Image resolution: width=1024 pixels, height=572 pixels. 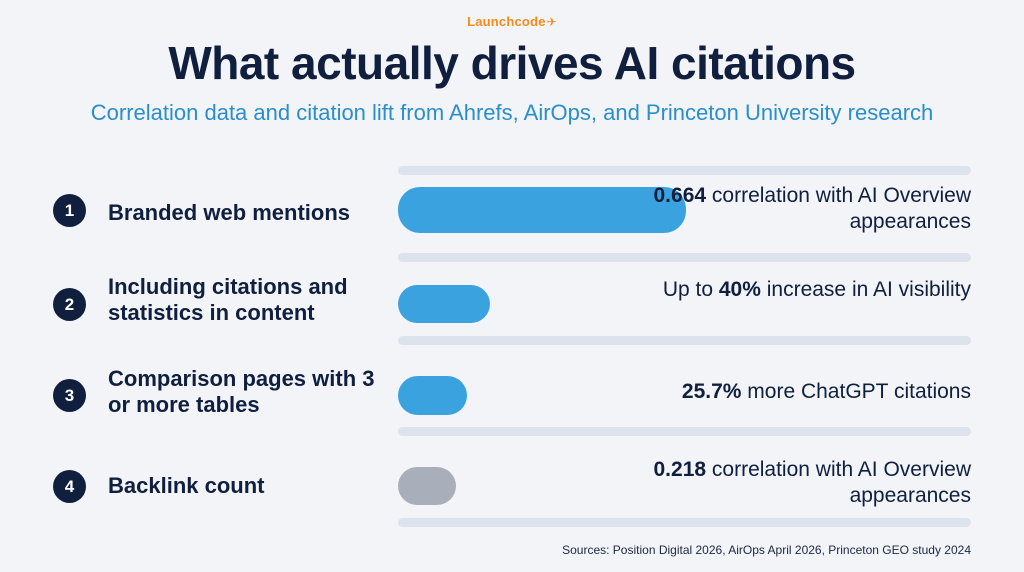 What do you see at coordinates (739, 289) in the screenshot?
I see `stat-value: 40%` at bounding box center [739, 289].